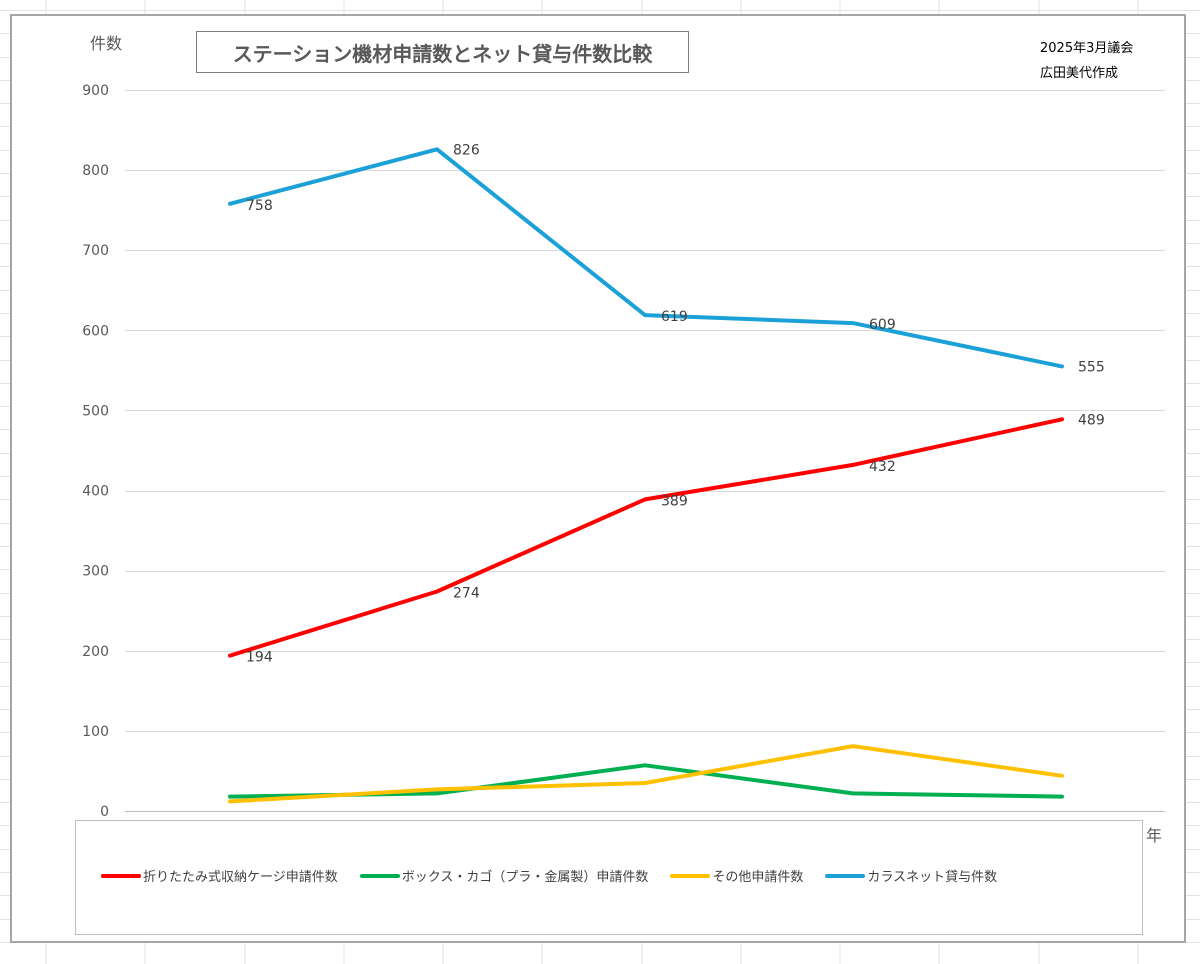 Image resolution: width=1200 pixels, height=964 pixels. What do you see at coordinates (106, 43) in the screenshot?
I see `y-axis-label: 件数` at bounding box center [106, 43].